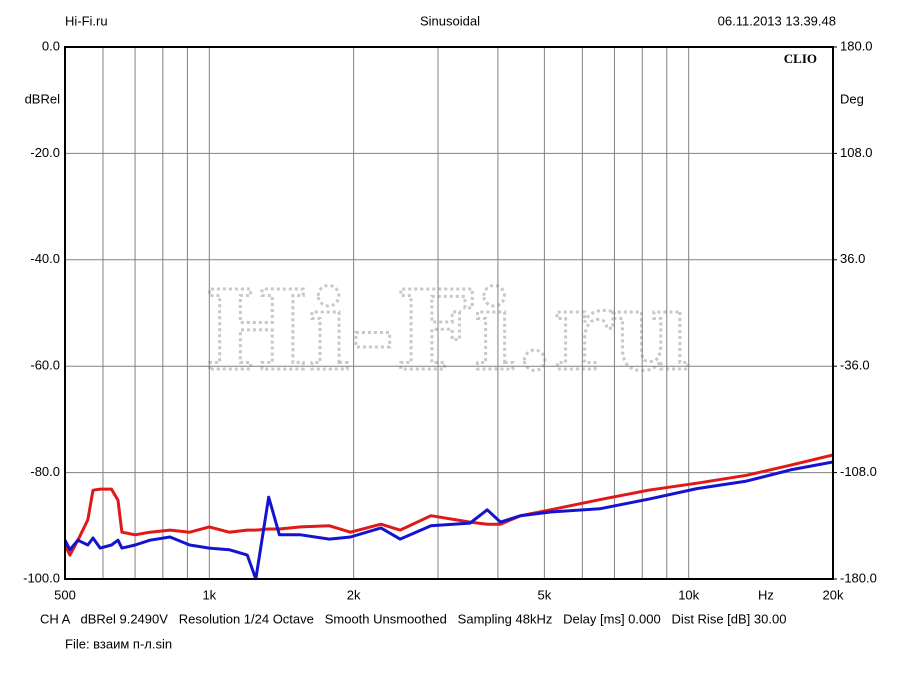 The image size is (900, 675). I want to click on x-tick-label: 5k, so click(545, 594).